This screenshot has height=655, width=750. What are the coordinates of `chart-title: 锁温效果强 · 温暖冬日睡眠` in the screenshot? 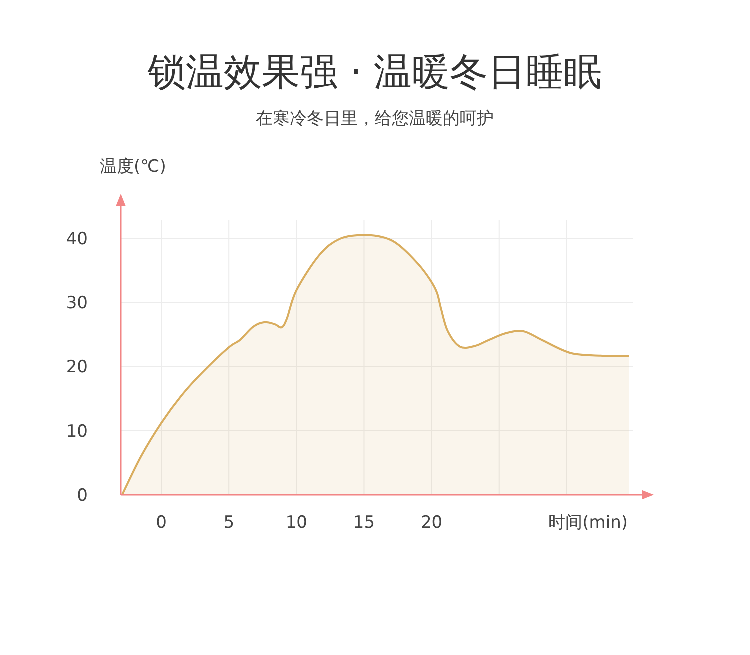 It's located at (374, 72).